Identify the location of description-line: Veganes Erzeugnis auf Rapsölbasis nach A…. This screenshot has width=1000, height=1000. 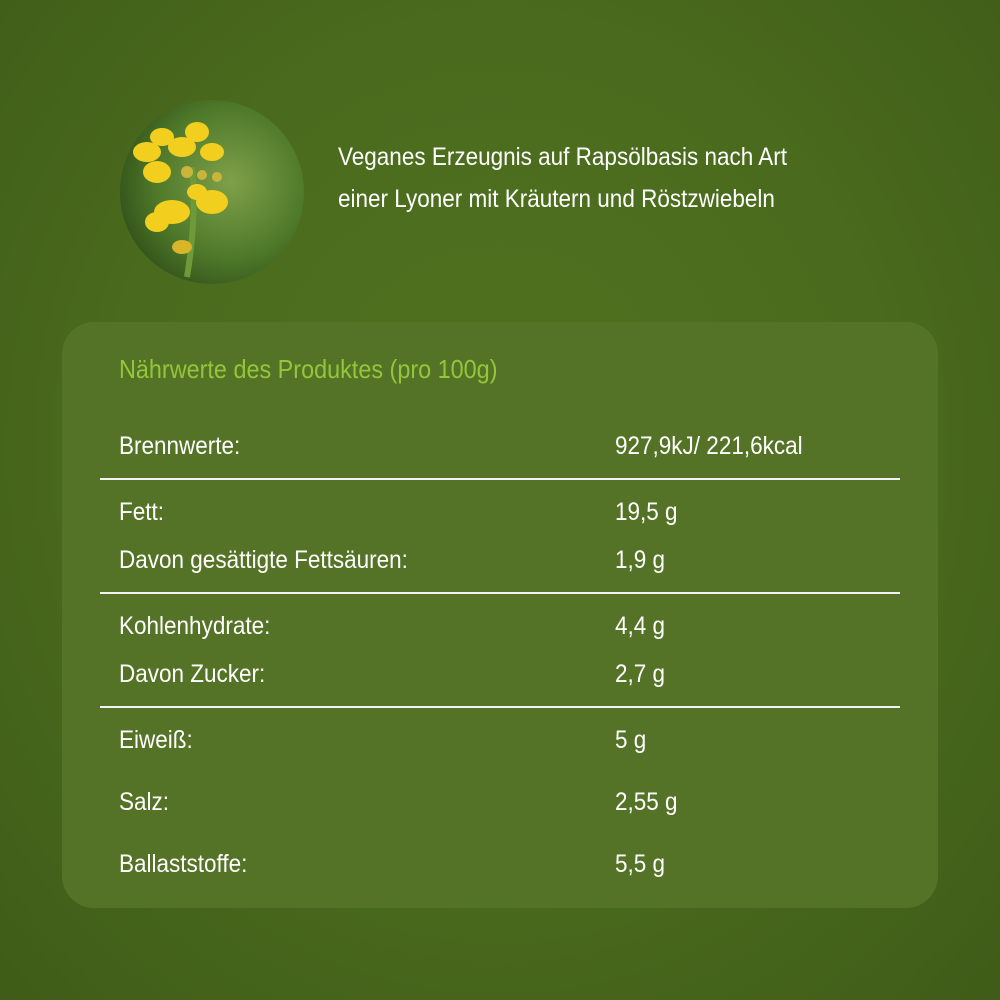
(563, 157).